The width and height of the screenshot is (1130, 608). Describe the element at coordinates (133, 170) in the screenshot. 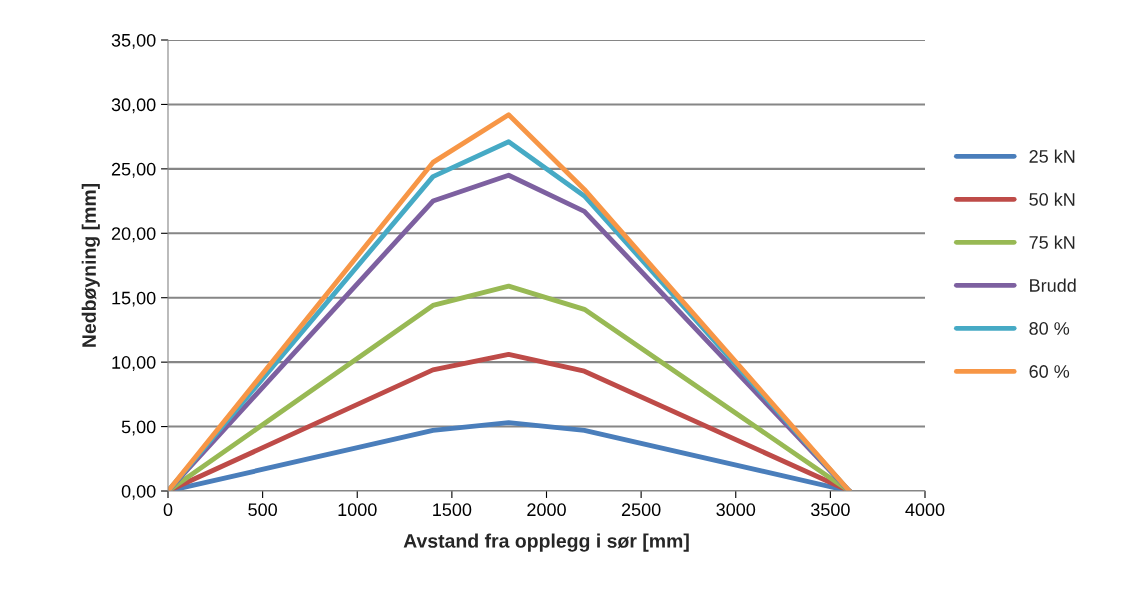

I see `y-tick-label: 25,00` at that location.